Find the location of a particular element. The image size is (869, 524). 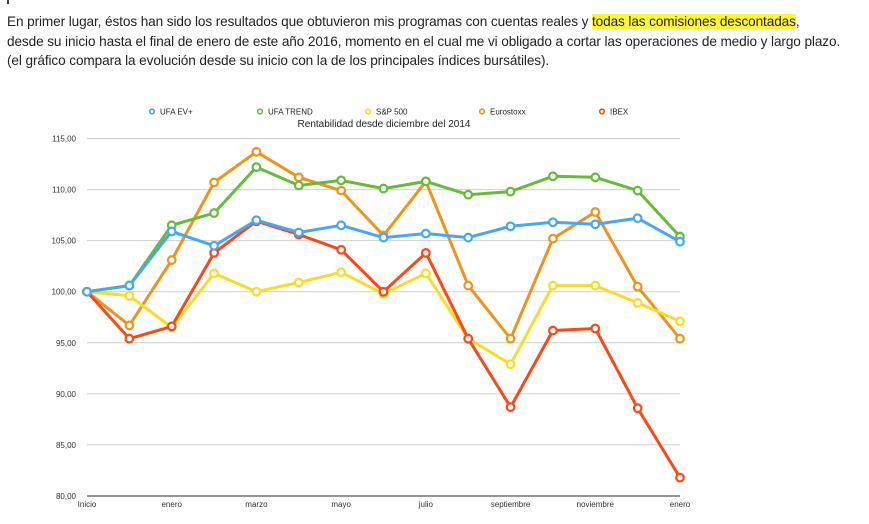

chart-title: Rentabilidad desde diciembre del 2014 is located at coordinates (384, 124).